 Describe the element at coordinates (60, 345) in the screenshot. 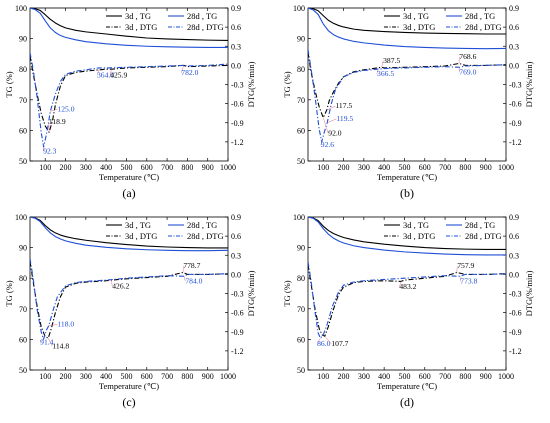

I see `data-annotation: 114.8` at that location.